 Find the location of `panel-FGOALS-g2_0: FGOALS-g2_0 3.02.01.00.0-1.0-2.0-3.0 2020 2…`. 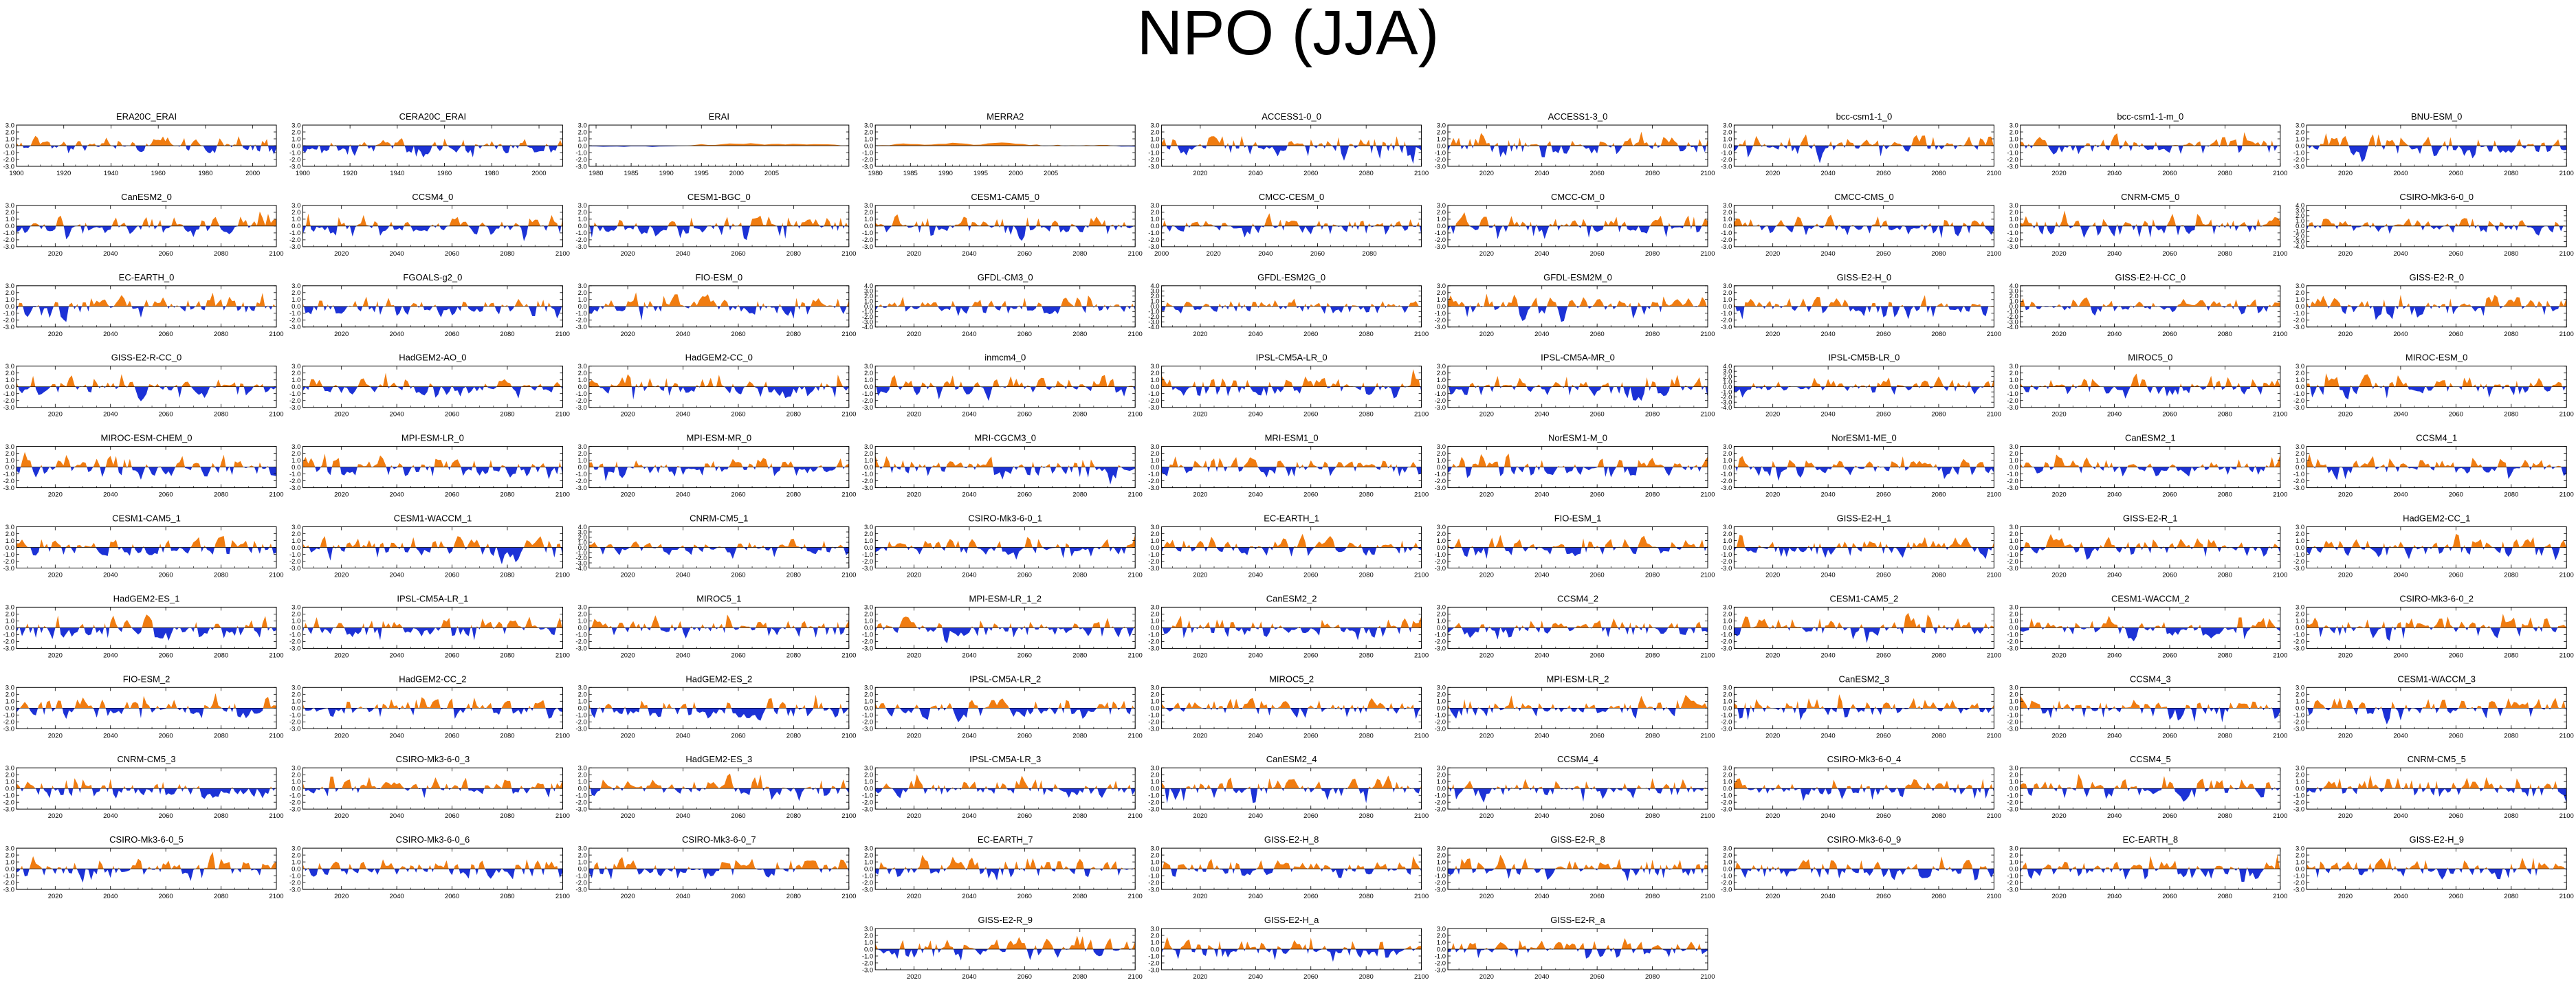

panel-FGOALS-g2_0: FGOALS-g2_0 3.02.01.00.0-1.0-2.0-3.0 2020 2… is located at coordinates (429, 305).